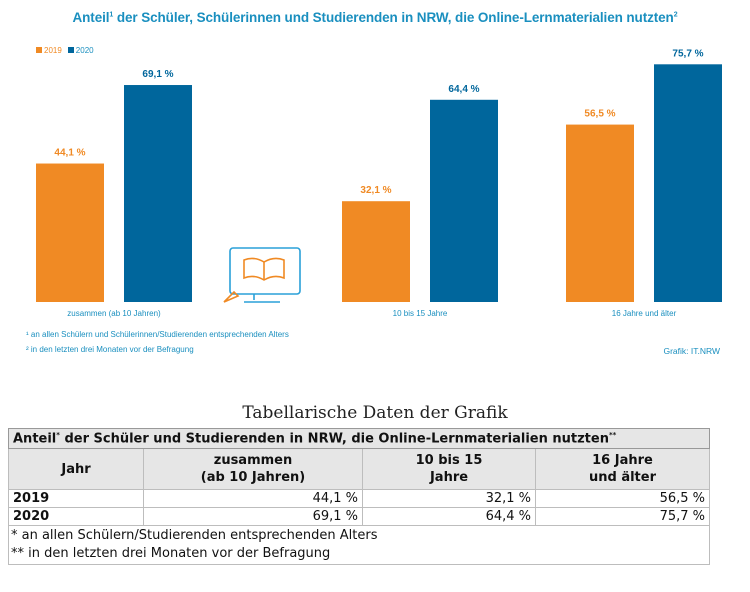  What do you see at coordinates (253, 499) in the screenshot?
I see `cell-value: 44,1 %` at bounding box center [253, 499].